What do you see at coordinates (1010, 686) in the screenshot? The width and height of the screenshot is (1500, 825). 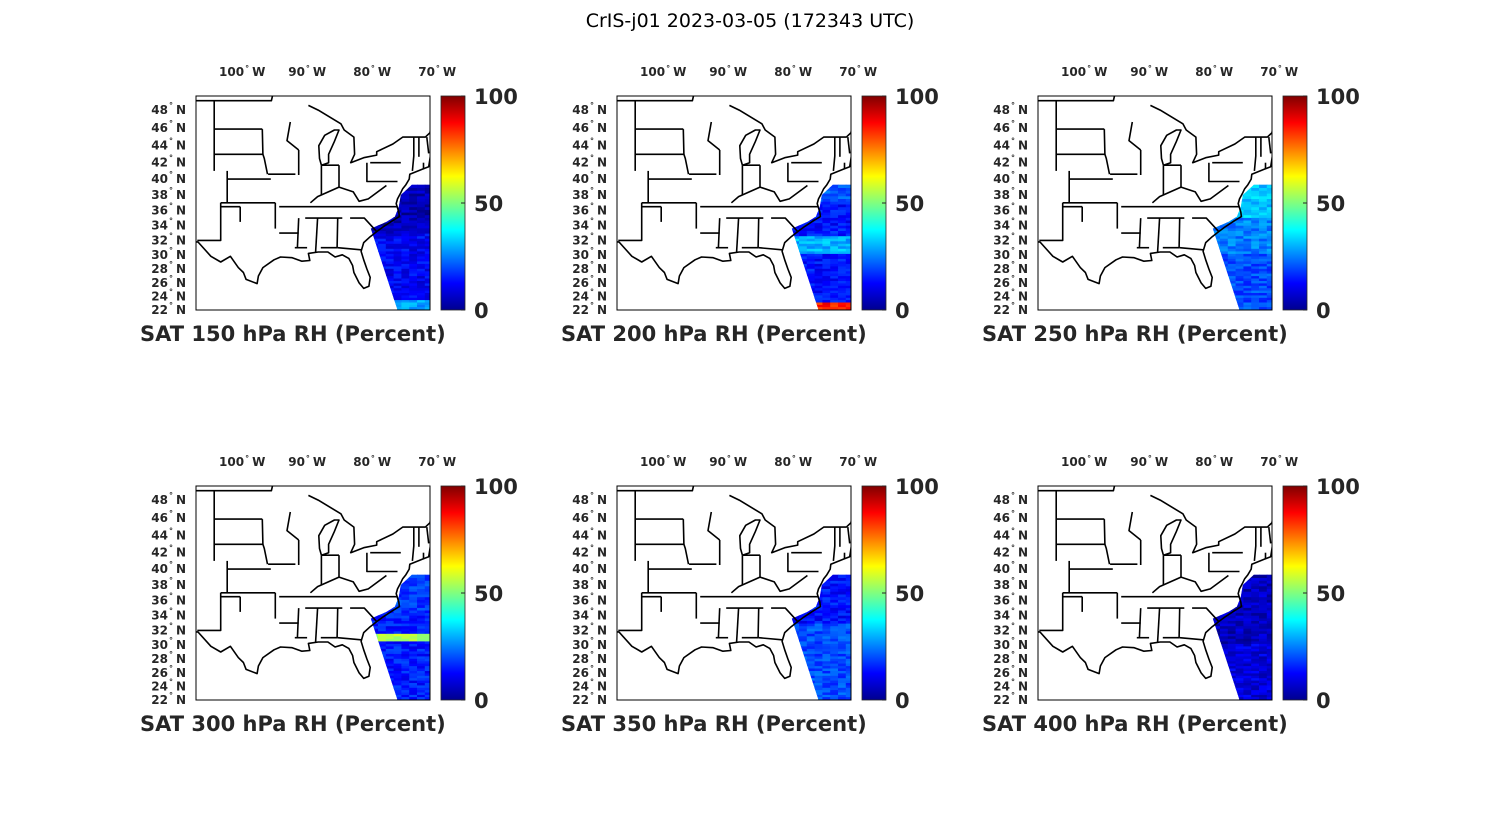 I see `lat-tick-label: 24° N` at bounding box center [1010, 686].